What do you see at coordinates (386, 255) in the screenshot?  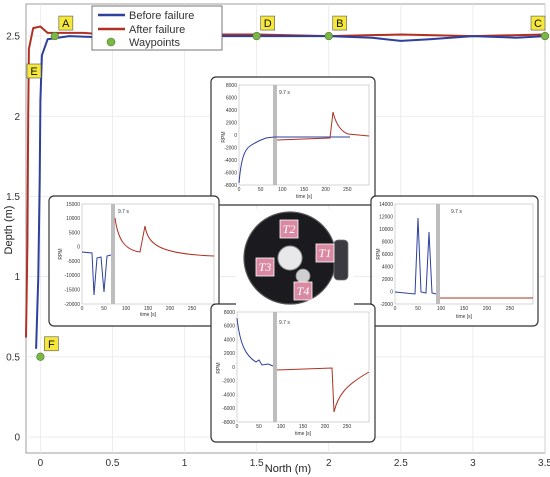 I see `inset-right-yticks: -2000 0 2000 4000 6000 8000 10000 12000 14000` at bounding box center [386, 255].